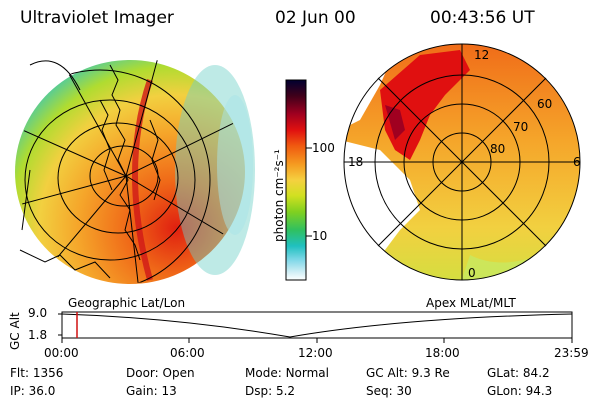 The height and width of the screenshot is (400, 600). Describe the element at coordinates (521, 127) in the screenshot. I see `mlat-label-70: 70` at that location.